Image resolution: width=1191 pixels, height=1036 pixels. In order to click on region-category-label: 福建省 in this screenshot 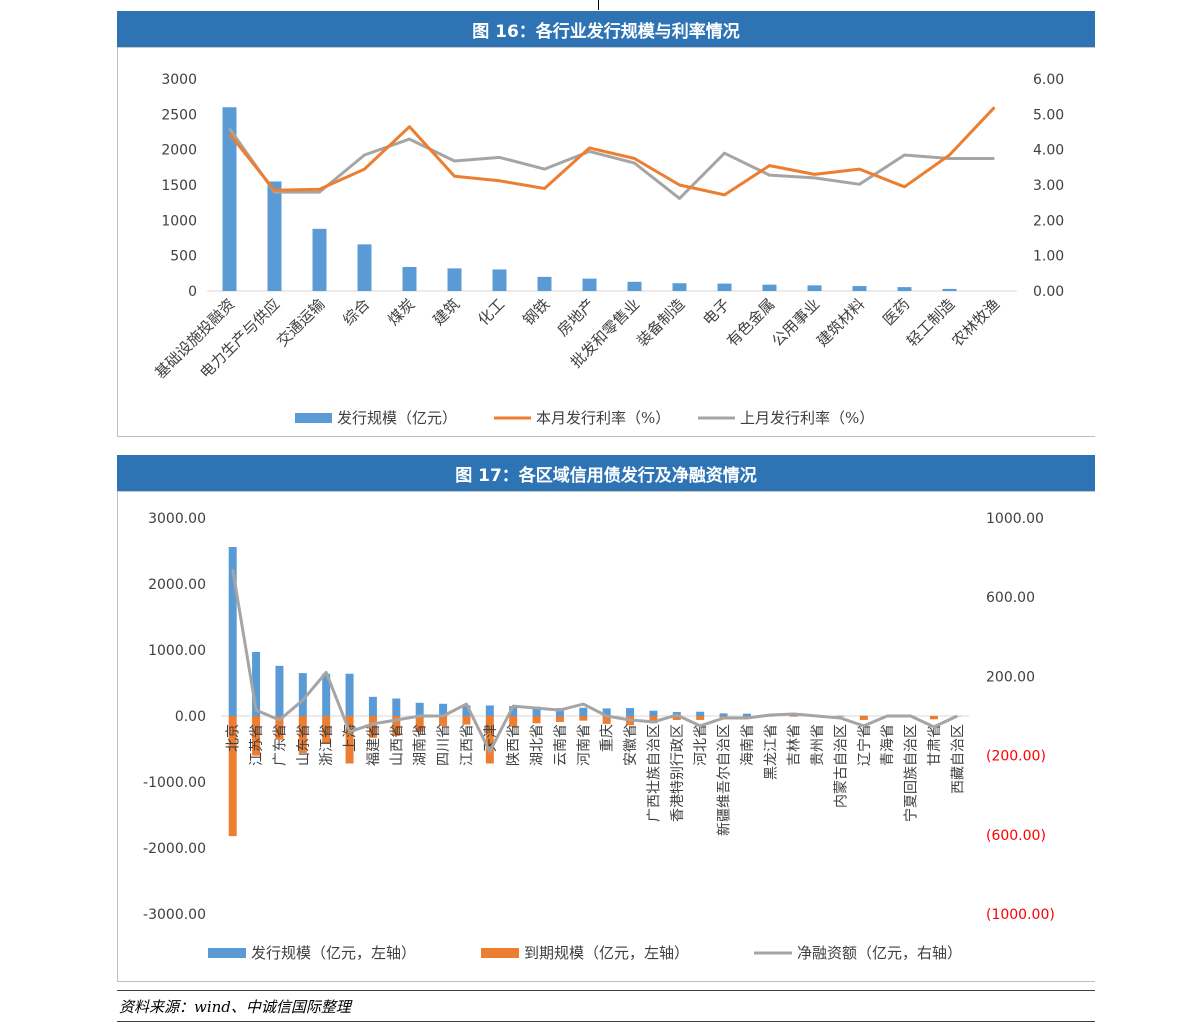, I will do `click(374, 745)`.